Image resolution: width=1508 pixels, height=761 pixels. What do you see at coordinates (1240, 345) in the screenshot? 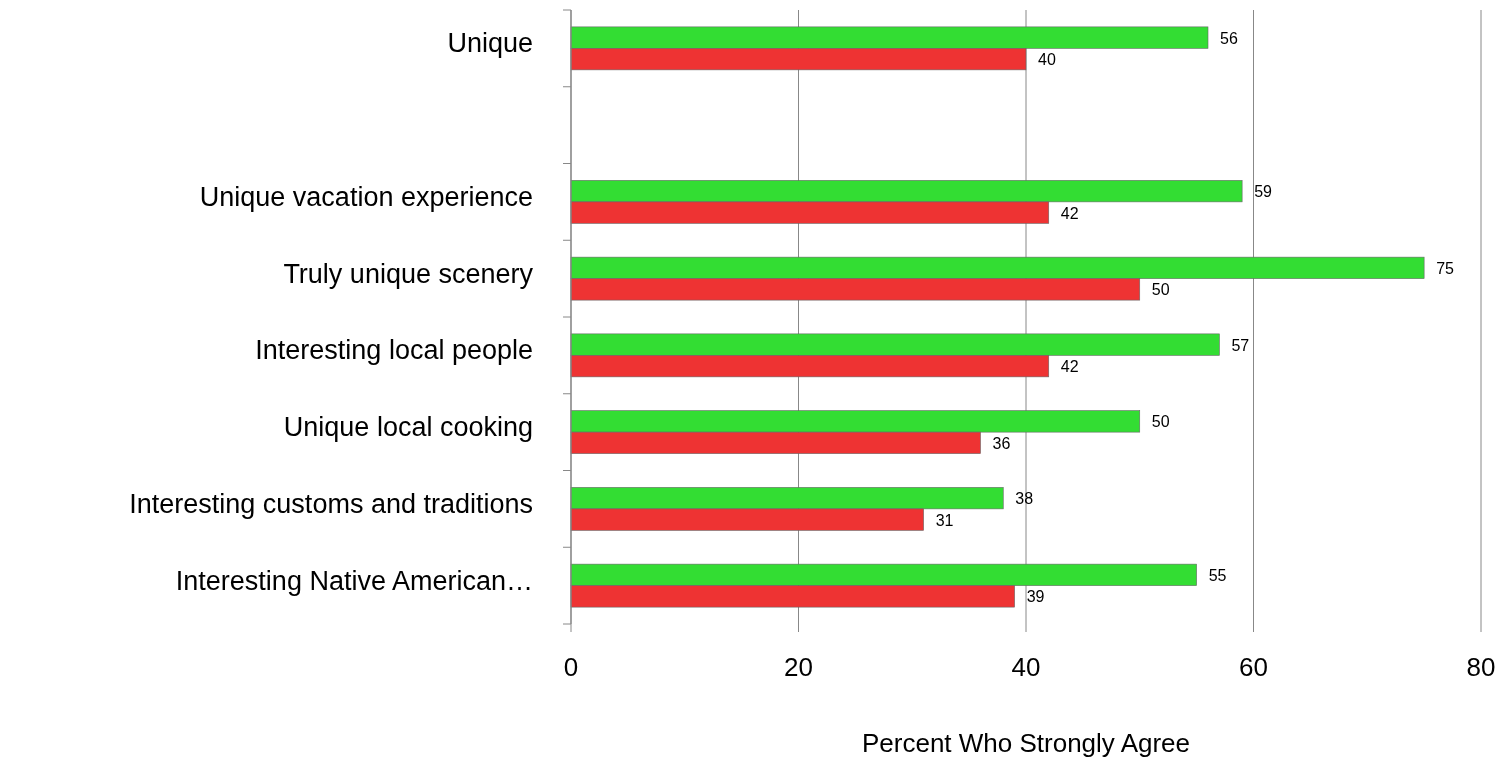
I see `data-label: 57` at bounding box center [1240, 345].